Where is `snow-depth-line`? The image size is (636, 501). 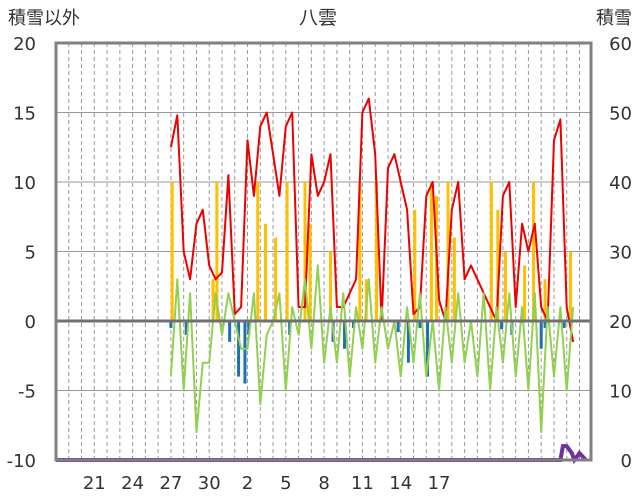 snow-depth-line is located at coordinates (322, 454).